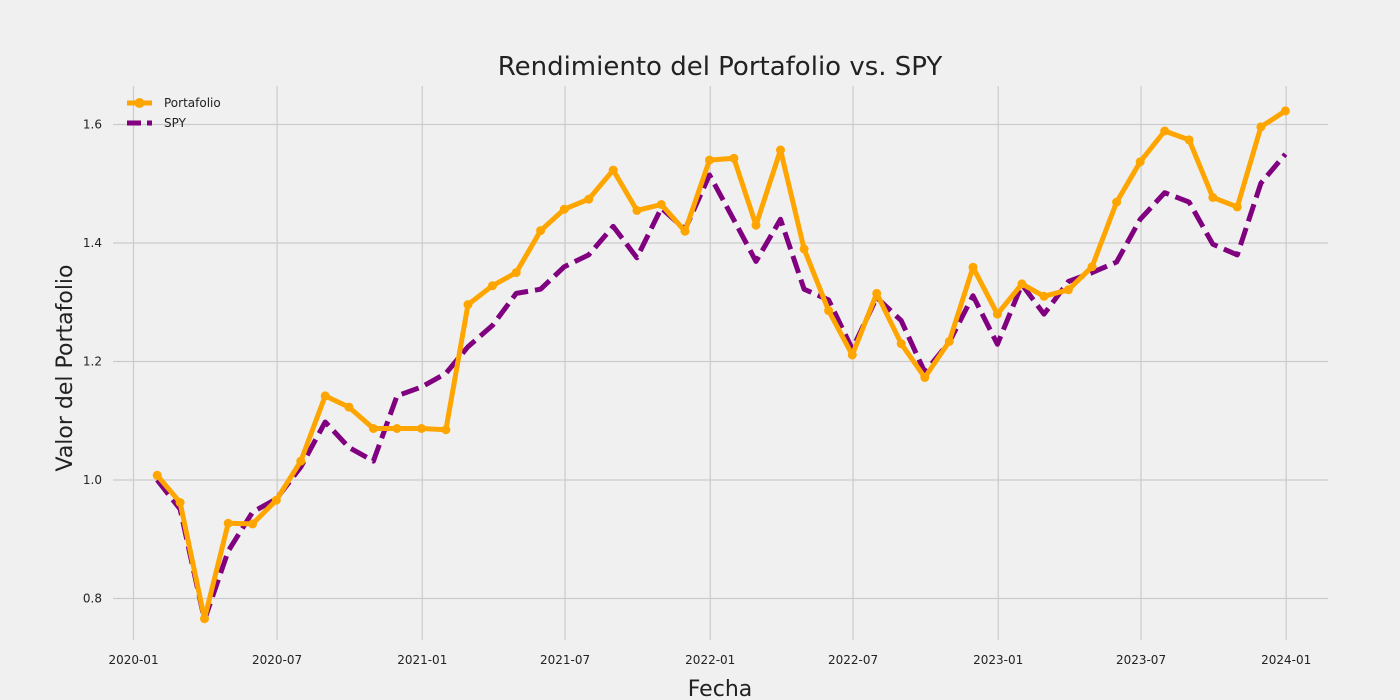  Describe the element at coordinates (92, 480) in the screenshot. I see `y-tick-label: 1.0` at that location.